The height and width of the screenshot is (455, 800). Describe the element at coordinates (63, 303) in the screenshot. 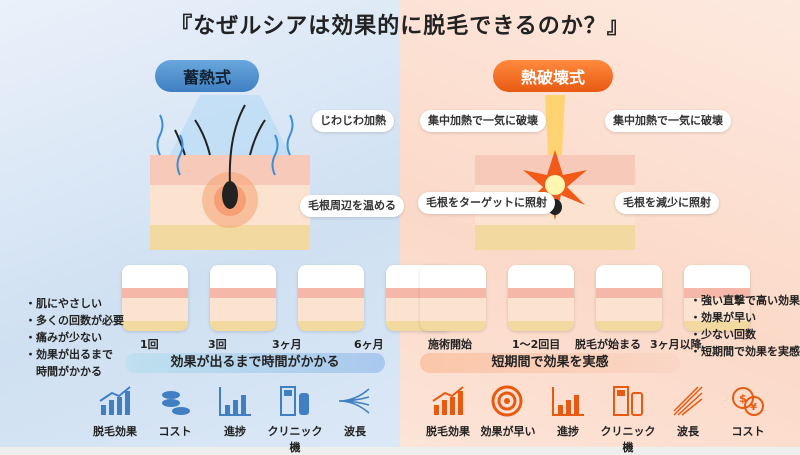

I see `point: ・肌にやさしい` at that location.